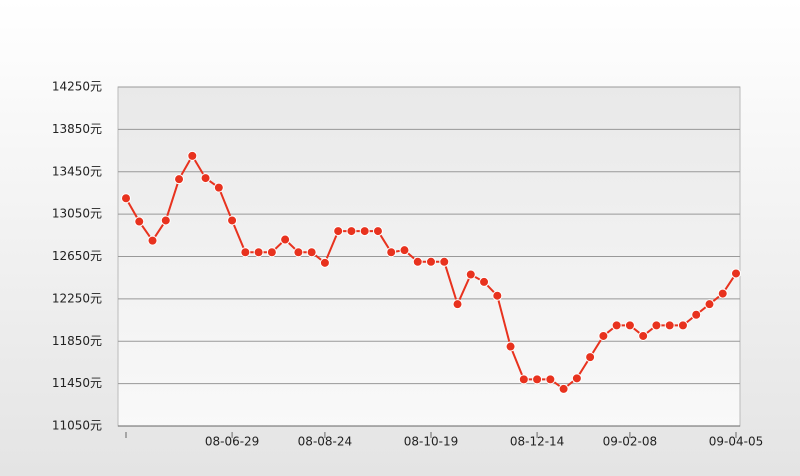 Image resolution: width=800 pixels, height=476 pixels. I want to click on y-tick-label: 12250元, so click(77, 298).